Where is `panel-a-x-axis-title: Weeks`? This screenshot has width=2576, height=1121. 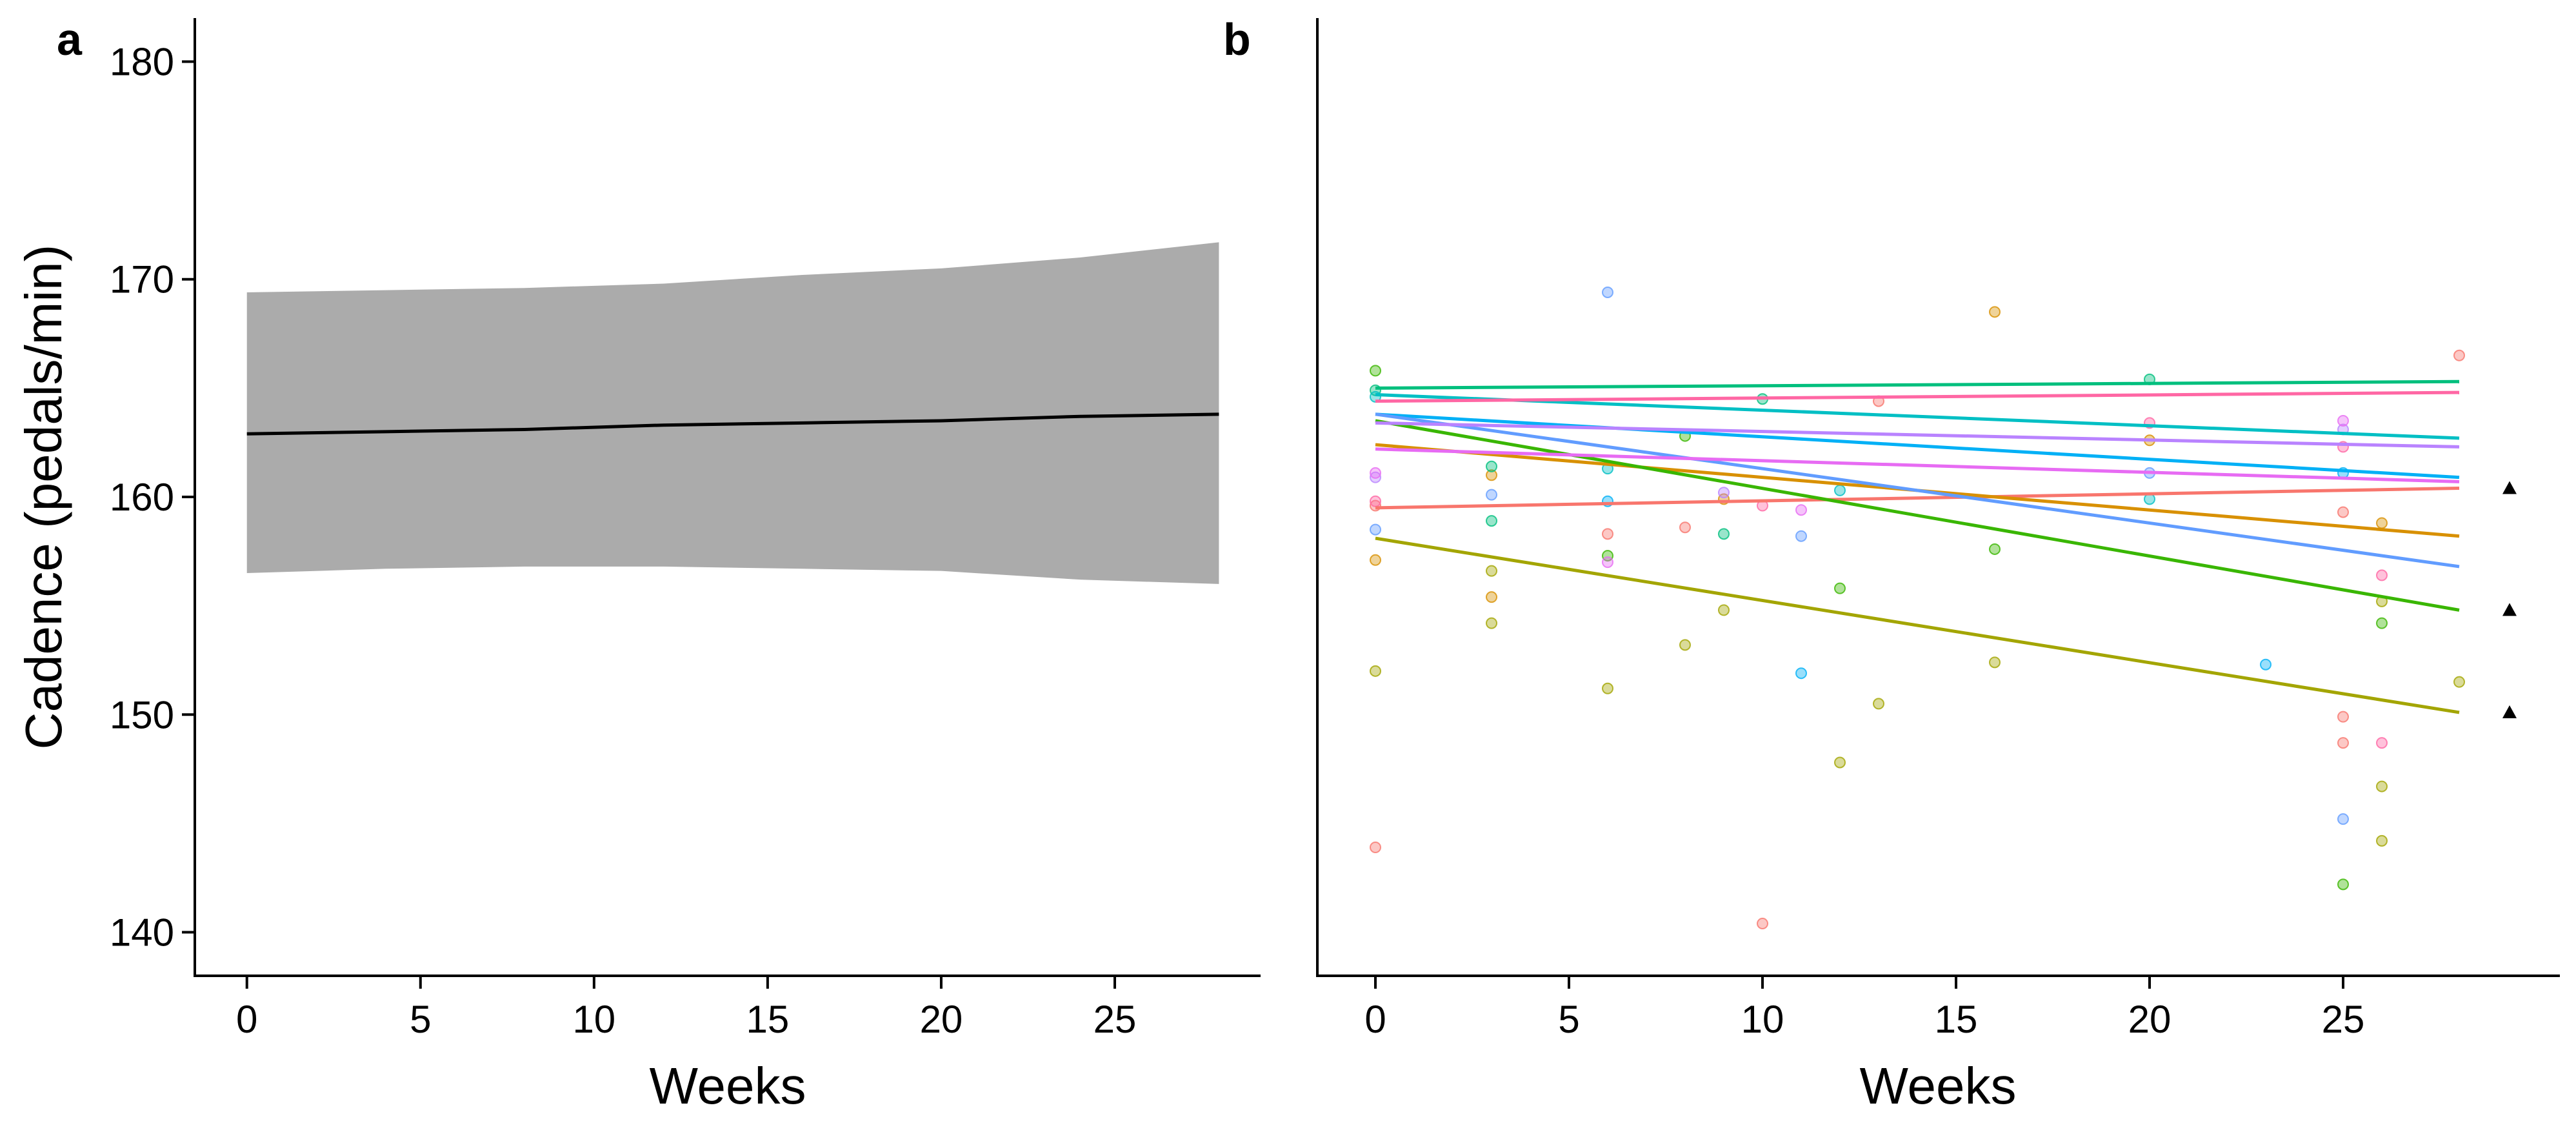 panel-a-x-axis-title: Weeks is located at coordinates (727, 1086).